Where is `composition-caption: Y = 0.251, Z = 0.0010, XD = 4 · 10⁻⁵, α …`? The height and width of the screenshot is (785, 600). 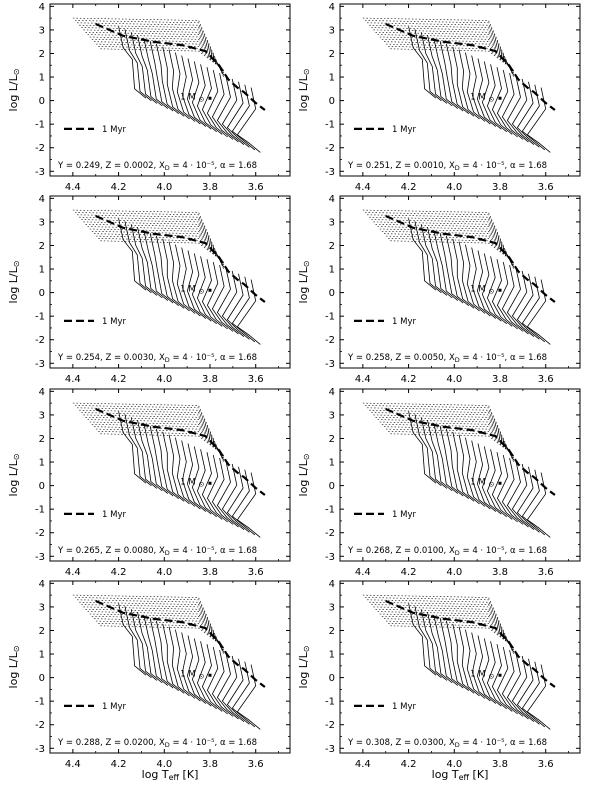
composition-caption: Y = 0.251, Z = 0.0010, XD = 4 · 10⁻⁵, α … is located at coordinates (447, 166).